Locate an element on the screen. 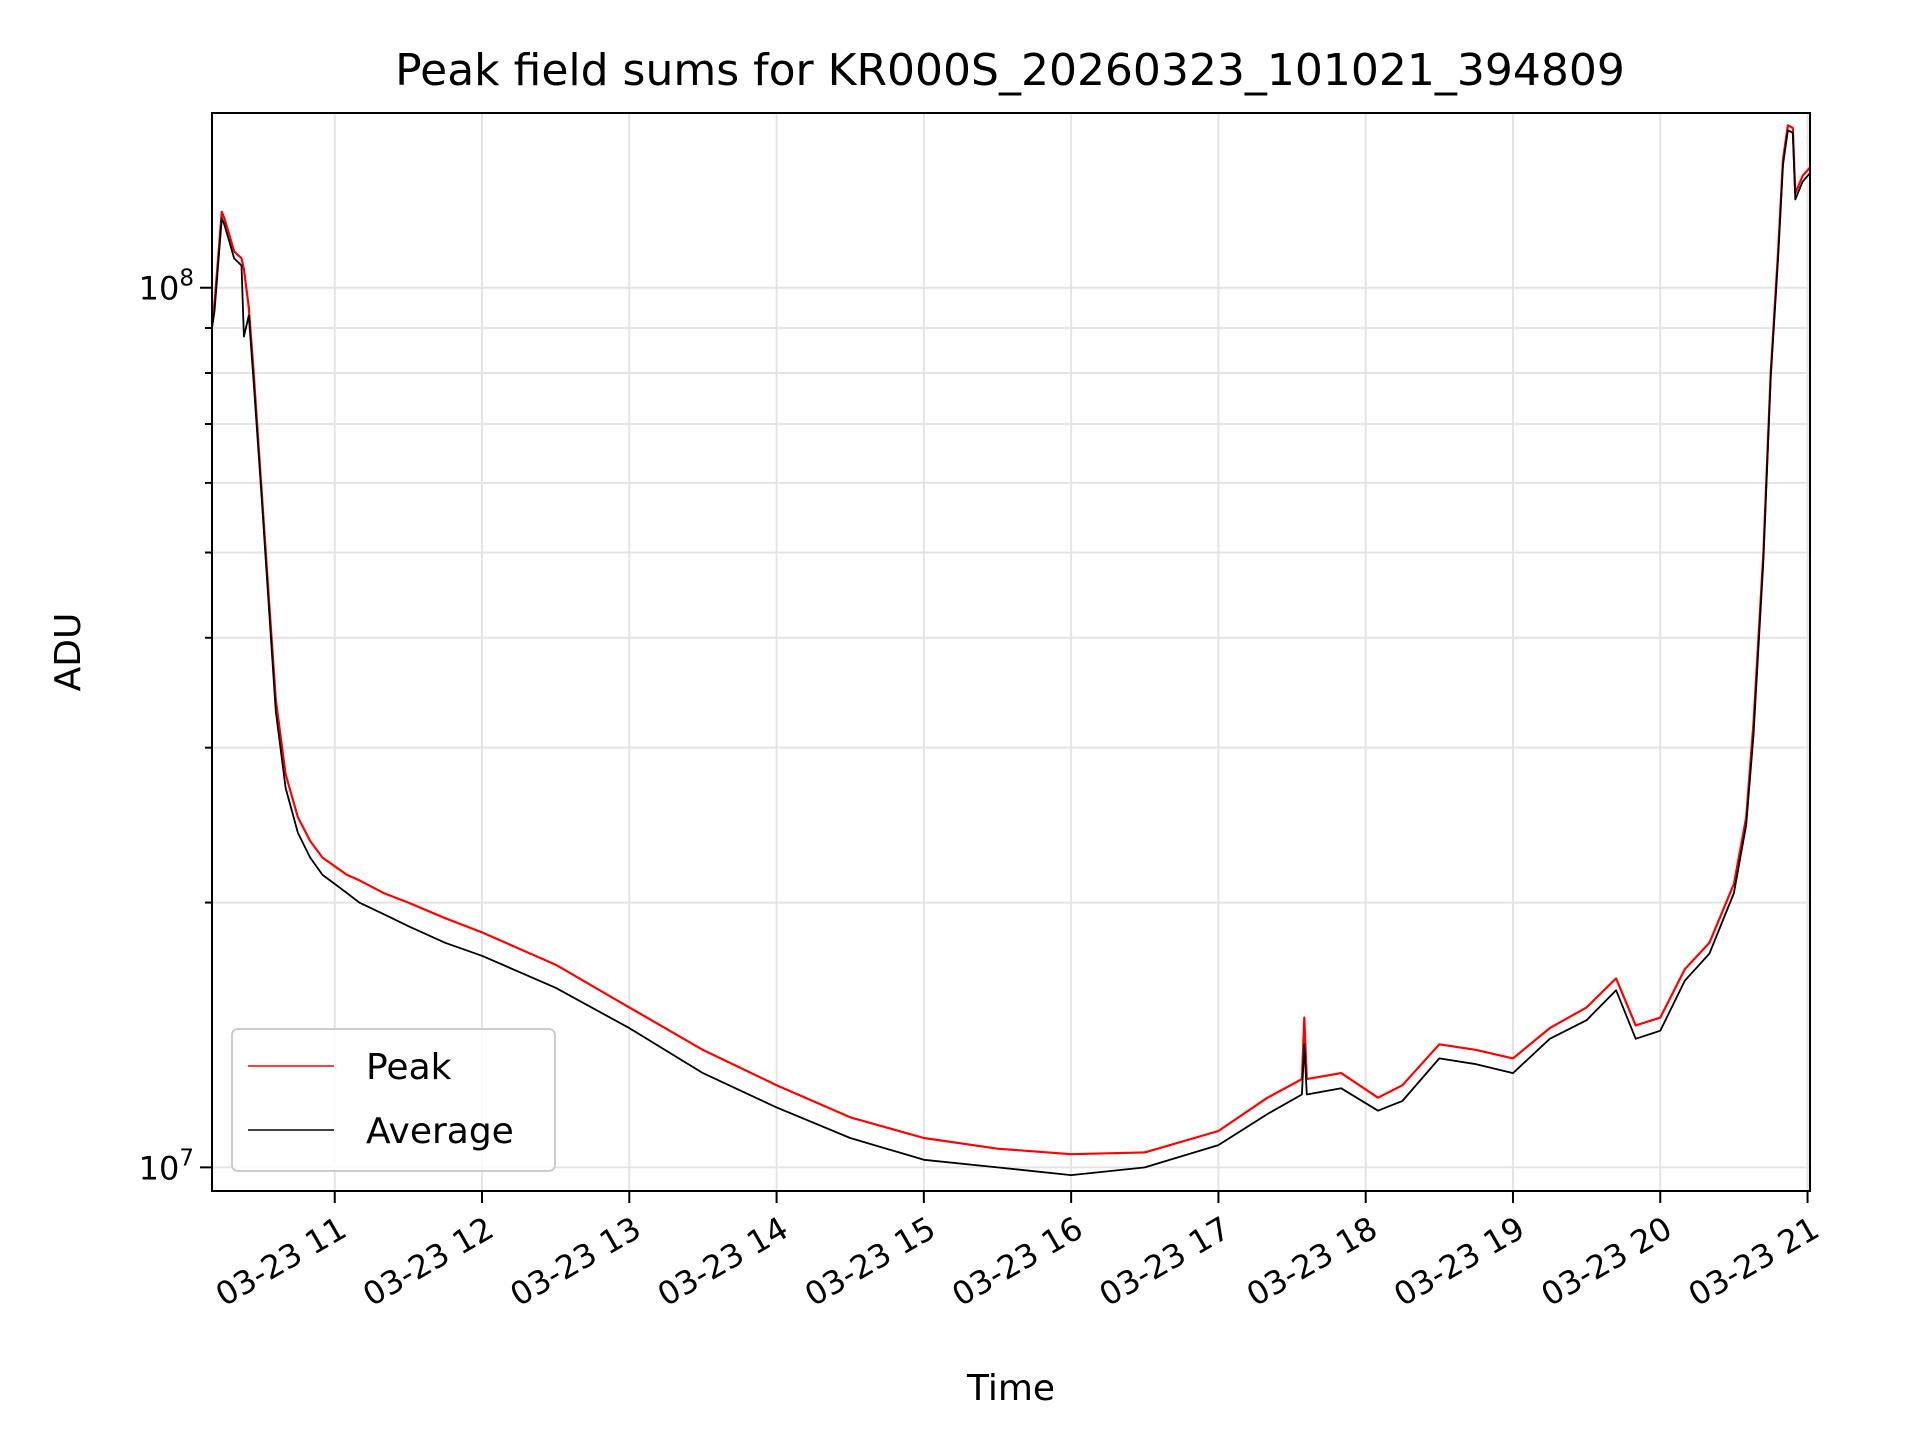 The height and width of the screenshot is (1440, 1920). y-axis-label: ADU is located at coordinates (68, 652).